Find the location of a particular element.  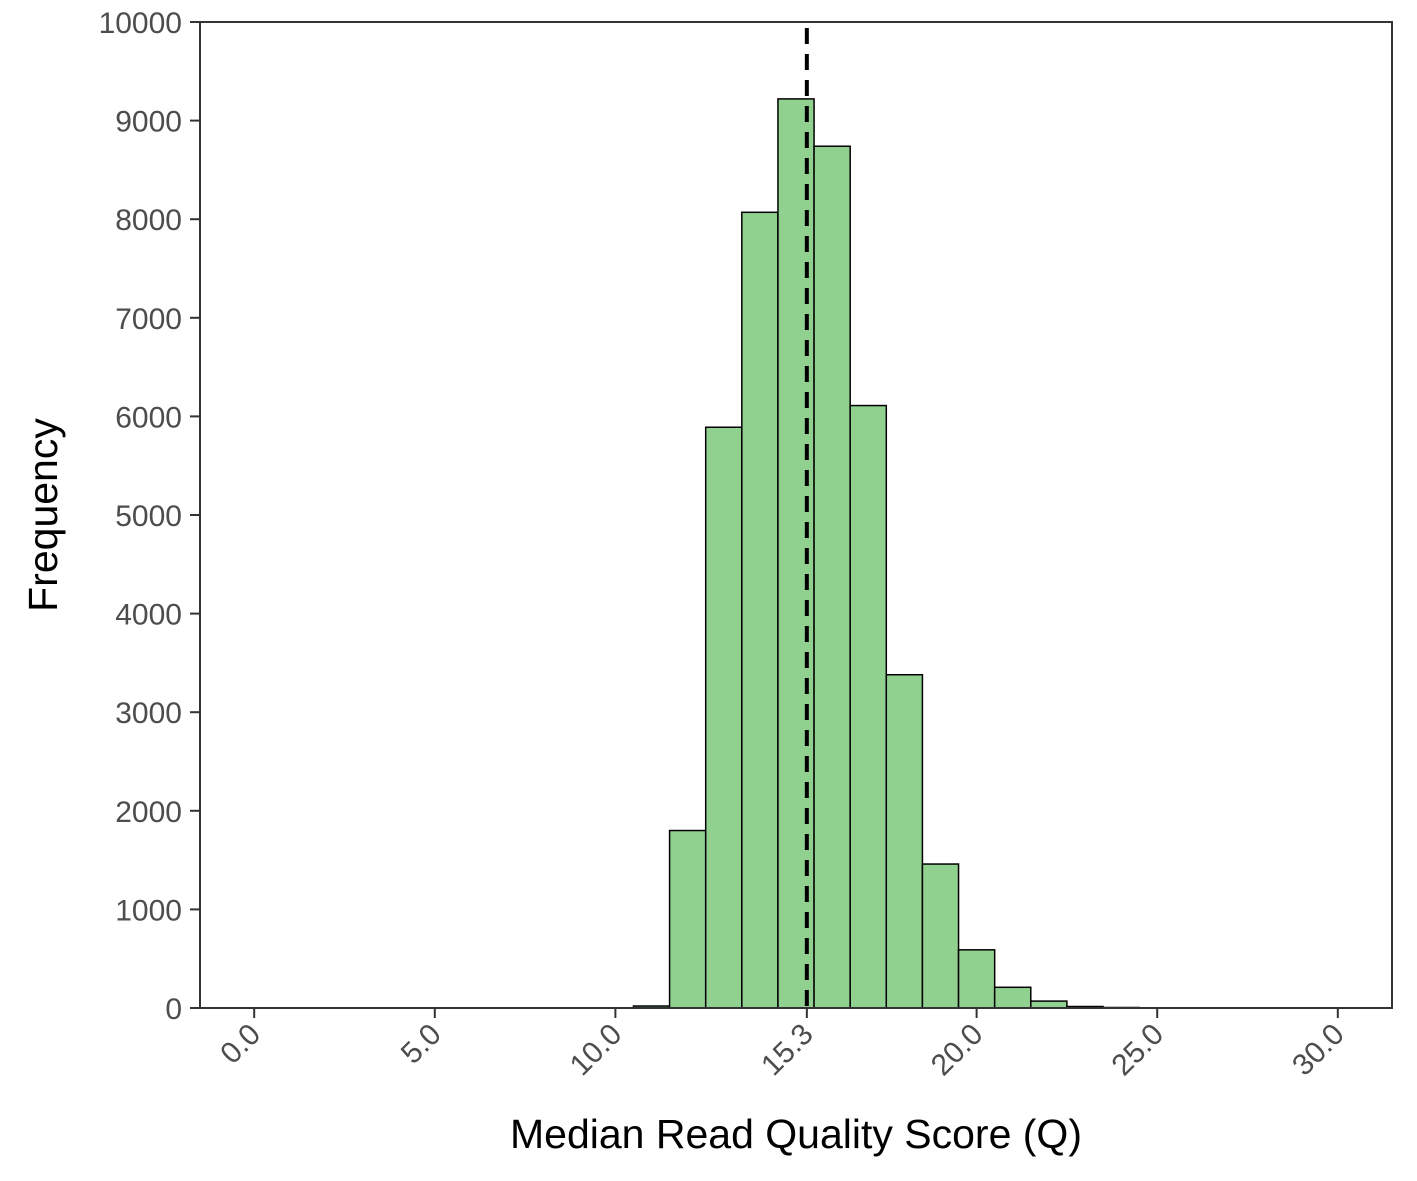

x-tick-label: 5.0 is located at coordinates (421, 1044).